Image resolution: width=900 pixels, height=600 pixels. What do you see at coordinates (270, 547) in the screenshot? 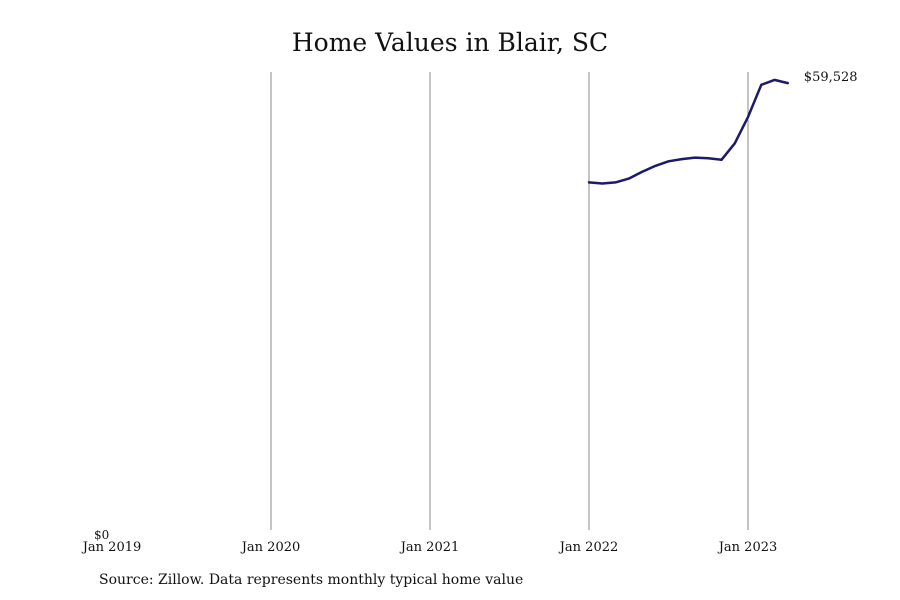
I see `x-tick-label: Jan 2020` at bounding box center [270, 547].